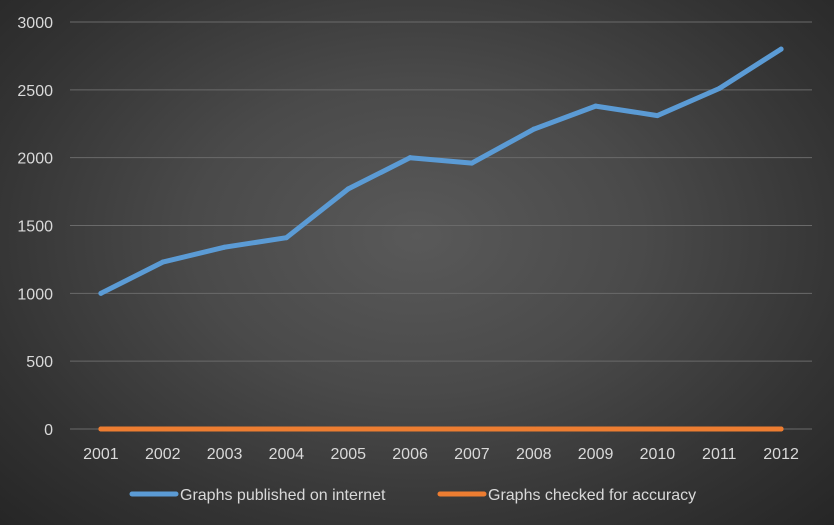 This screenshot has width=834, height=525. Describe the element at coordinates (163, 262) in the screenshot. I see `data-point-s1-2002` at that location.